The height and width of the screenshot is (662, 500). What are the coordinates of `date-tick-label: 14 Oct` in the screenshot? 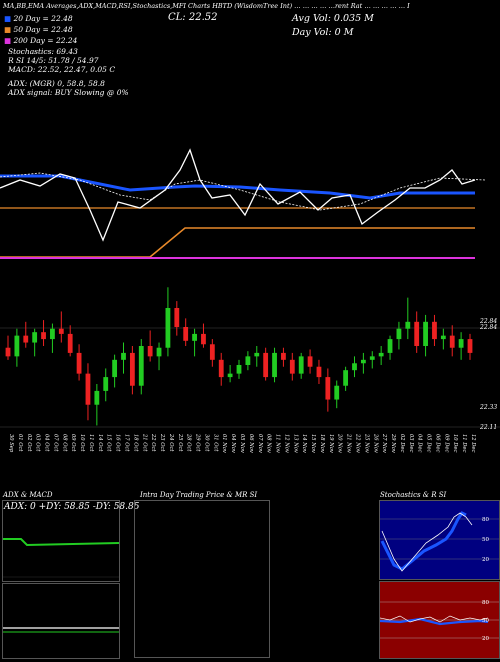 It's located at (100, 443).